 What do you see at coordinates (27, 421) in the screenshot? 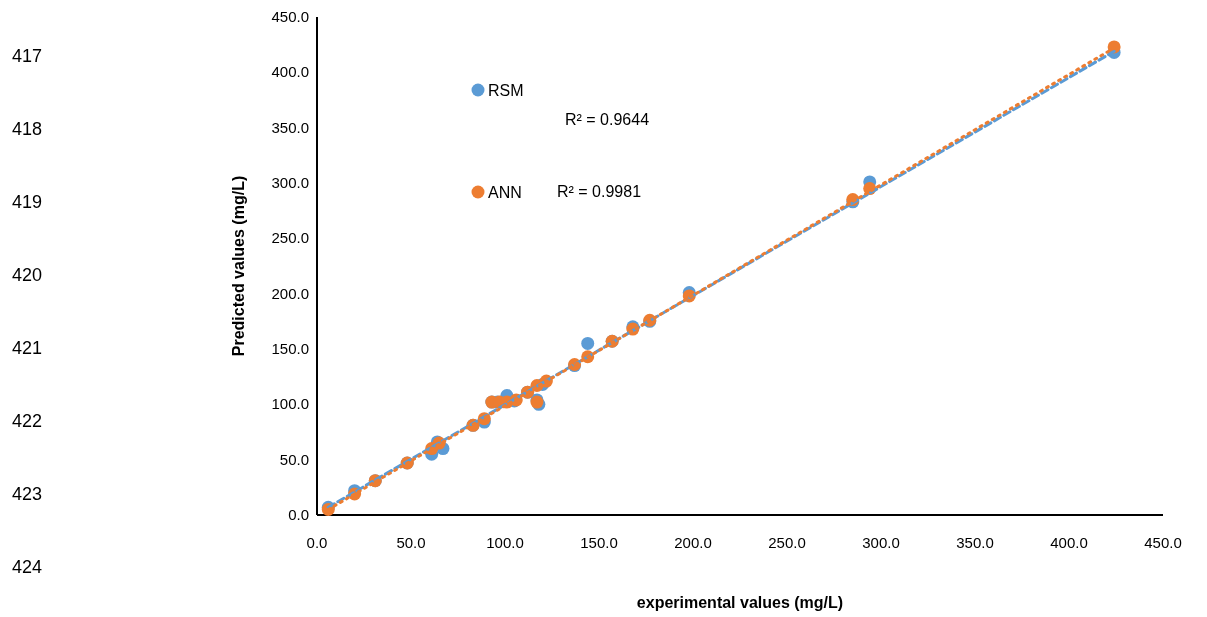
I see `text: 422` at bounding box center [27, 421].